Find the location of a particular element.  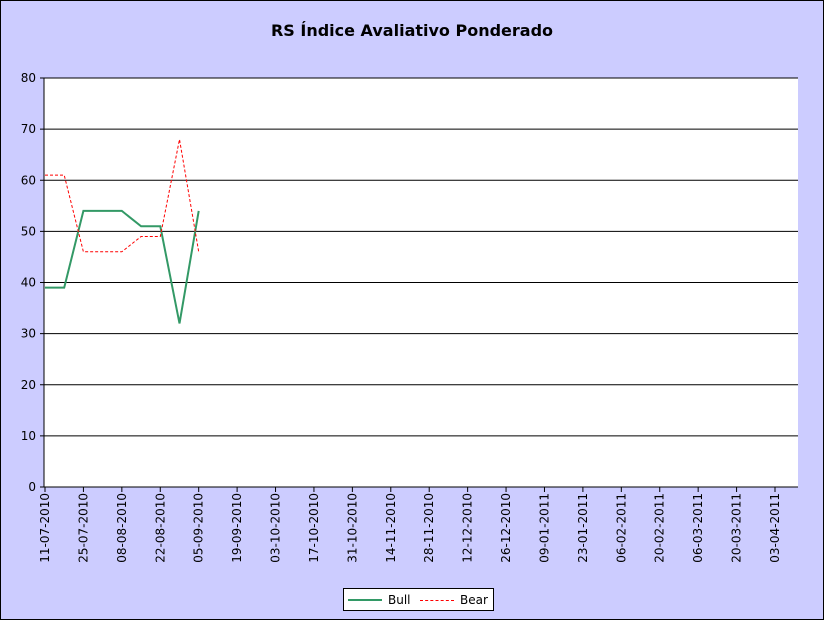

x-tick-label: 14-11-2010 is located at coordinates (391, 528).